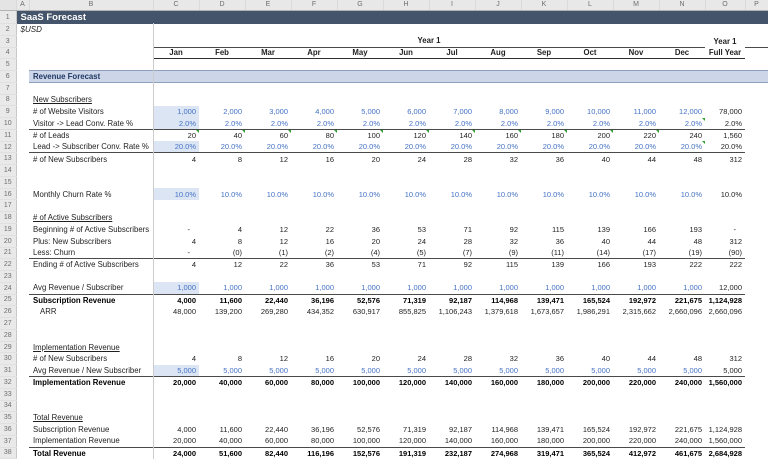  What do you see at coordinates (268, 452) in the screenshot?
I see `cell-E38: 82,440` at bounding box center [268, 452].